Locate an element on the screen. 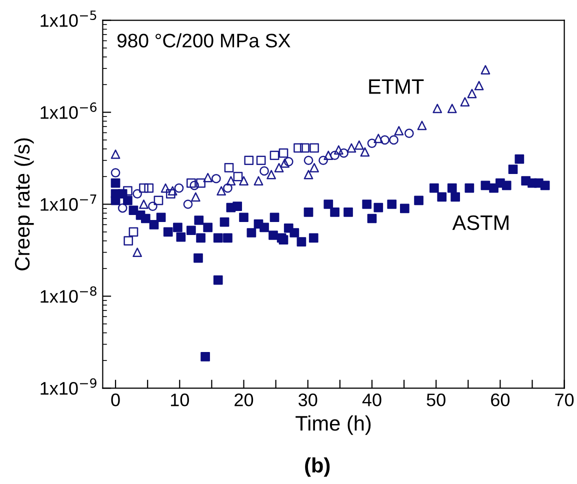 The height and width of the screenshot is (484, 577). x-tick-label: 20 is located at coordinates (244, 400).